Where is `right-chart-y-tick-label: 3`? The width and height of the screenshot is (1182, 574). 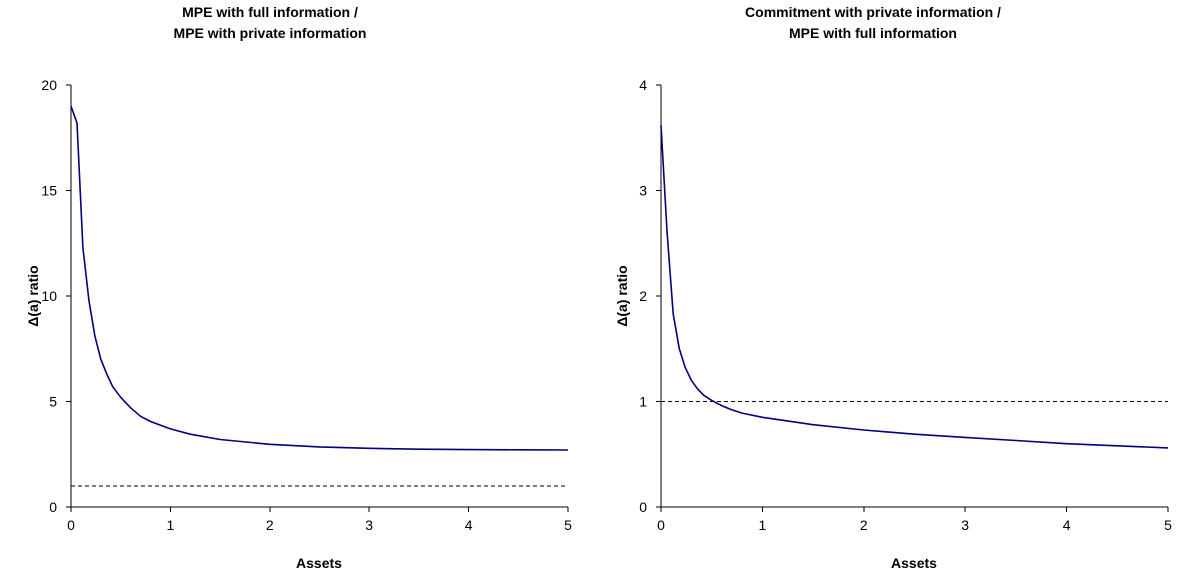 right-chart-y-tick-label: 3 is located at coordinates (643, 191).